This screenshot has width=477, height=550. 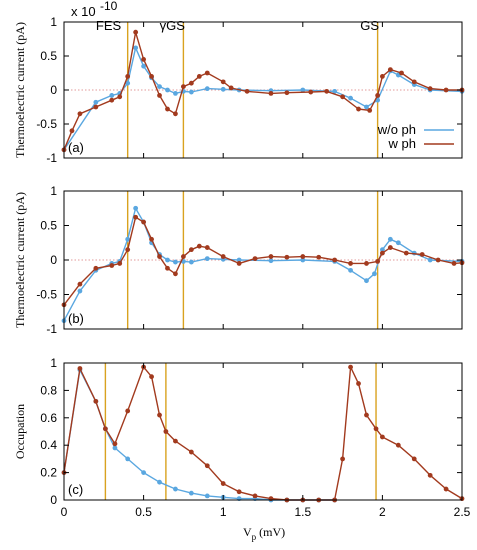 What do you see at coordinates (64, 512) in the screenshot?
I see `x-tick-label: 0` at bounding box center [64, 512].